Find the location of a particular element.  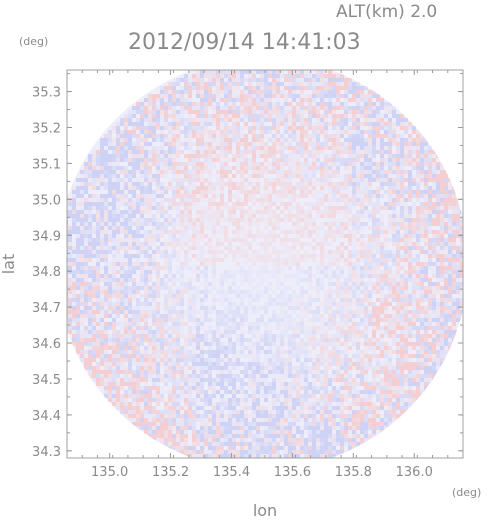

y-axis-label: lat is located at coordinates (9, 264).